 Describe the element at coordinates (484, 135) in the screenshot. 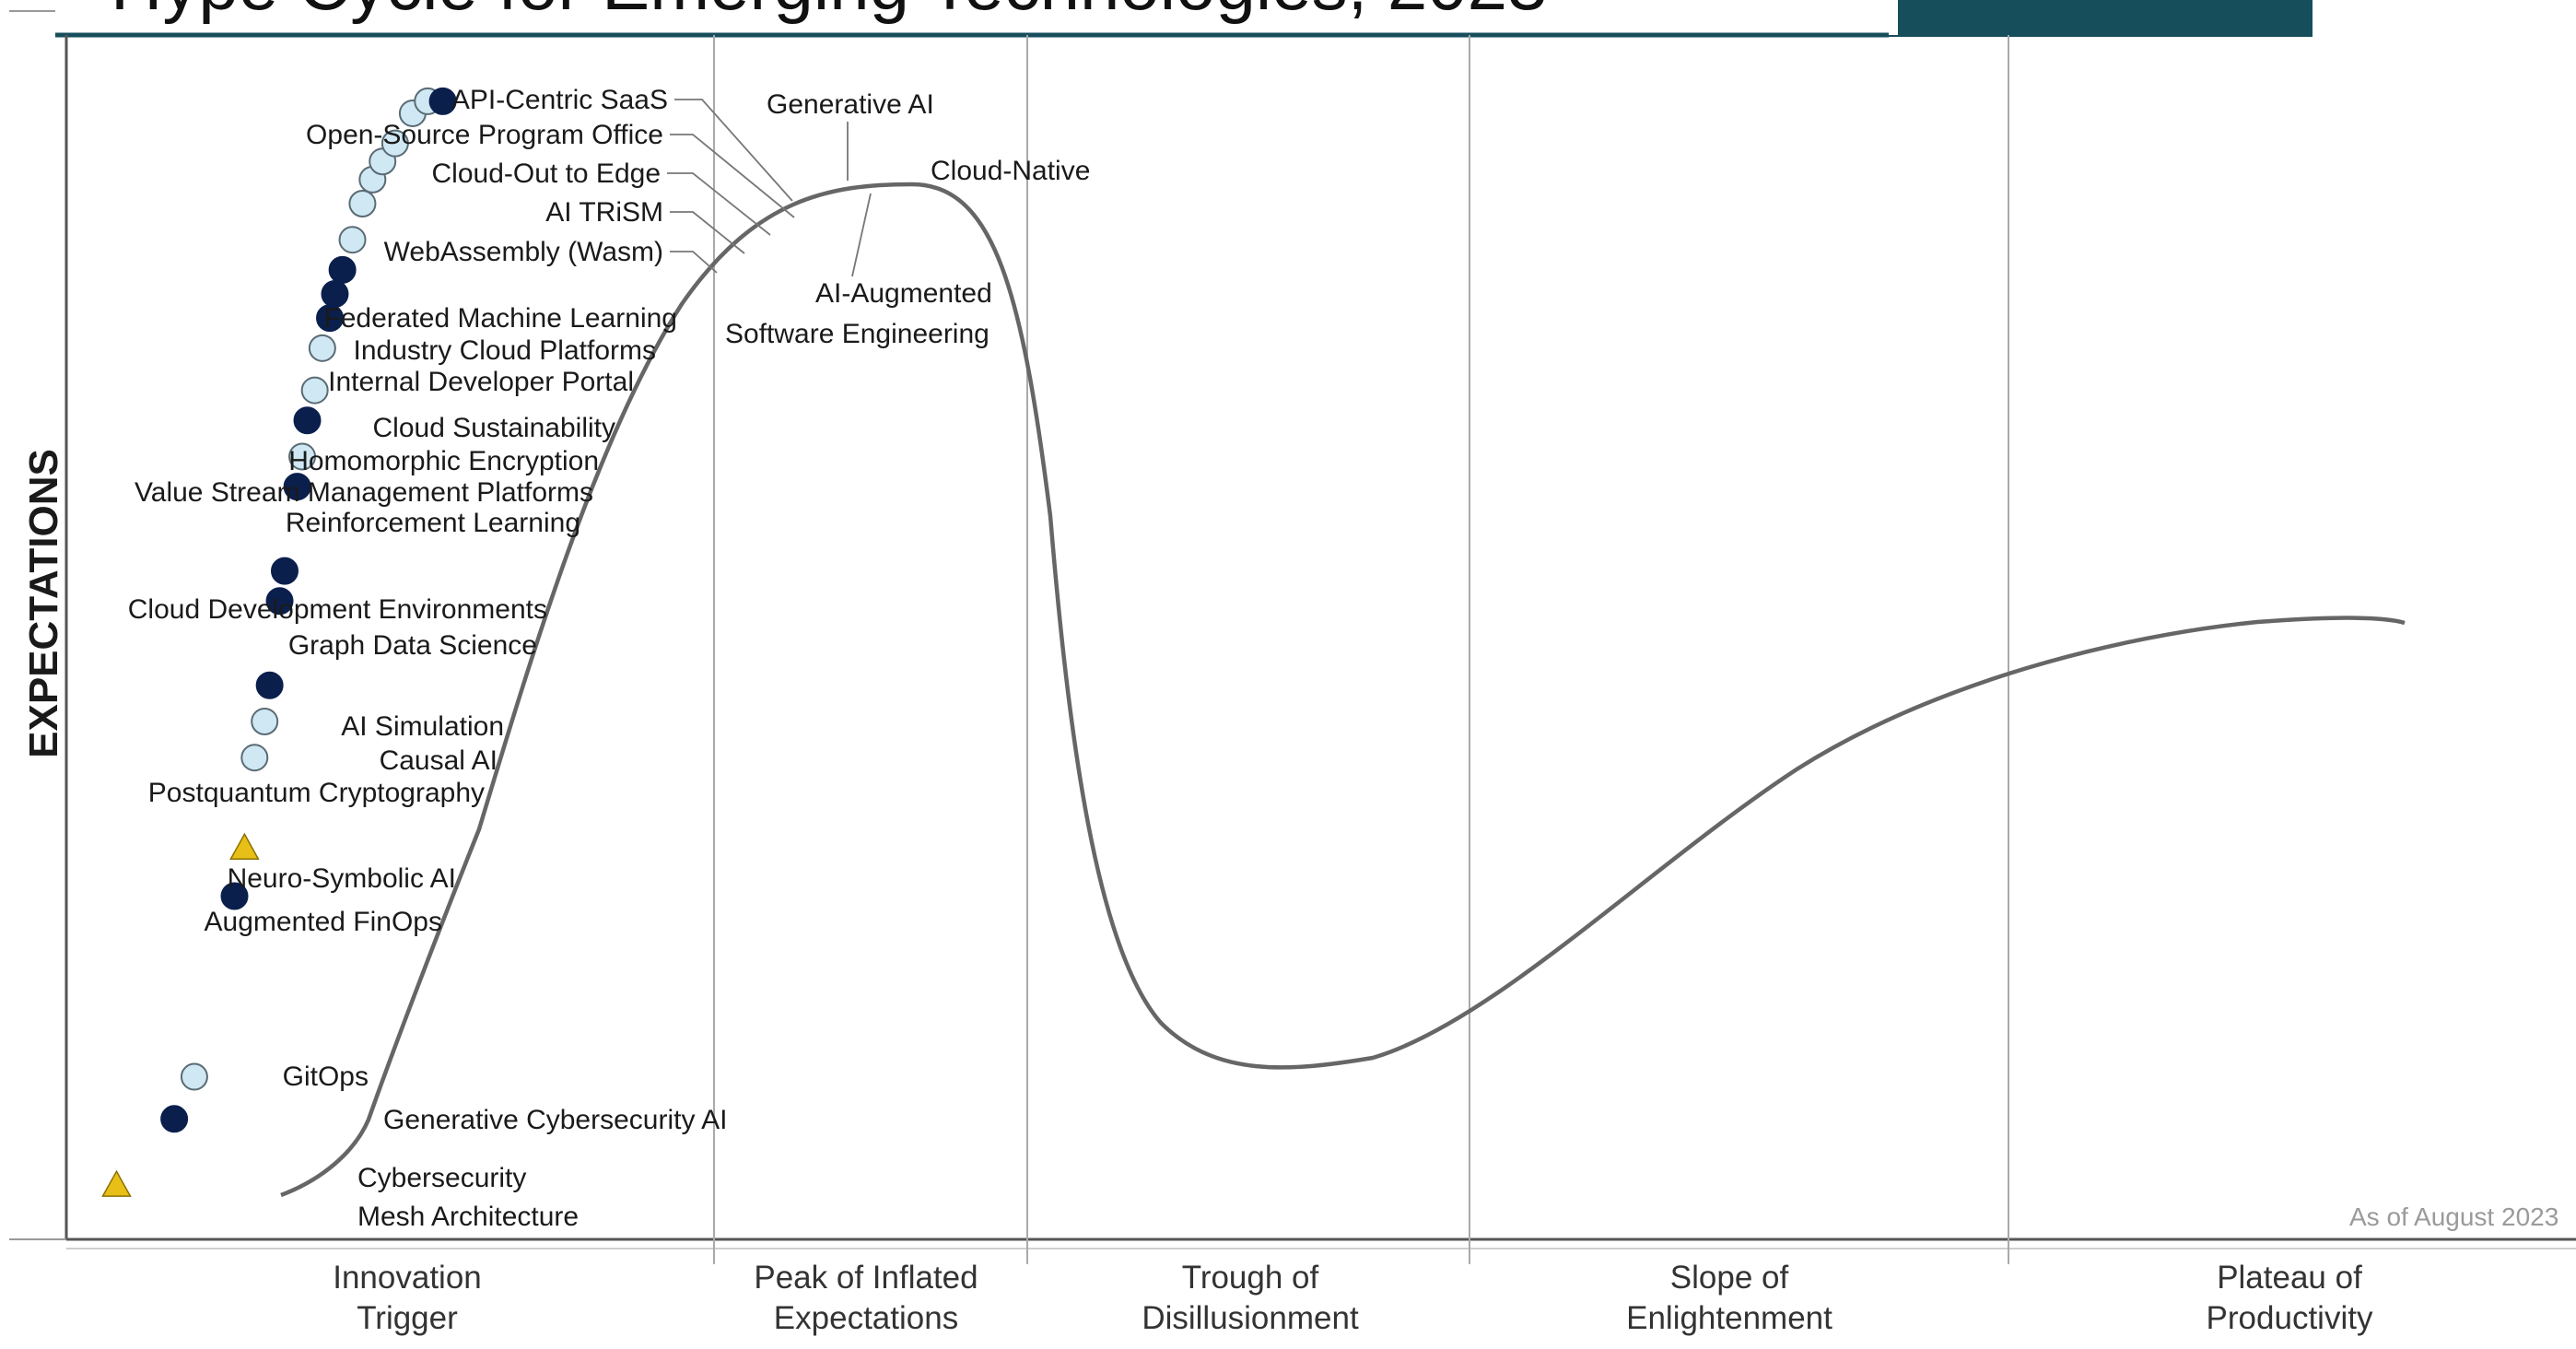

I see `label-open-source-program-office: Open-Source Program Office` at that location.